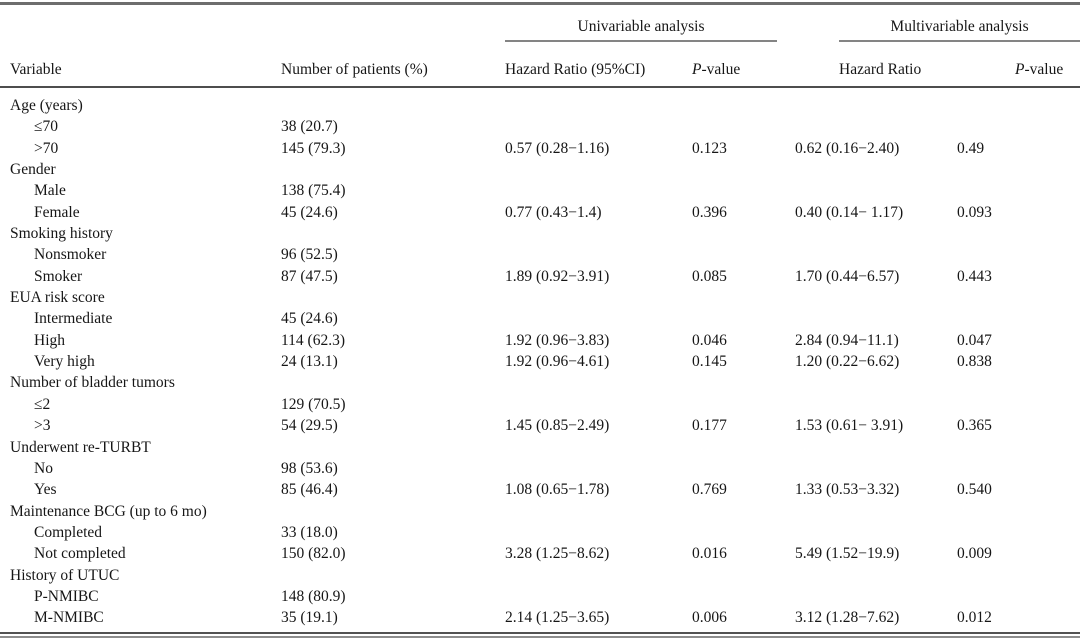 This screenshot has height=638, width=1080. Describe the element at coordinates (45, 490) in the screenshot. I see `cell-variable: Yes` at that location.